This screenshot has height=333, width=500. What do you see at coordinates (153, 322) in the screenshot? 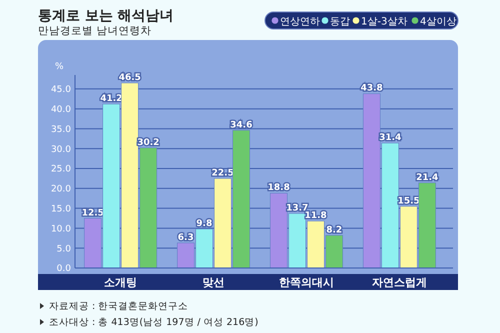
I see `text: 조사대상 : 총 413명(남성 197명 / 여성 216명)` at bounding box center [153, 322].